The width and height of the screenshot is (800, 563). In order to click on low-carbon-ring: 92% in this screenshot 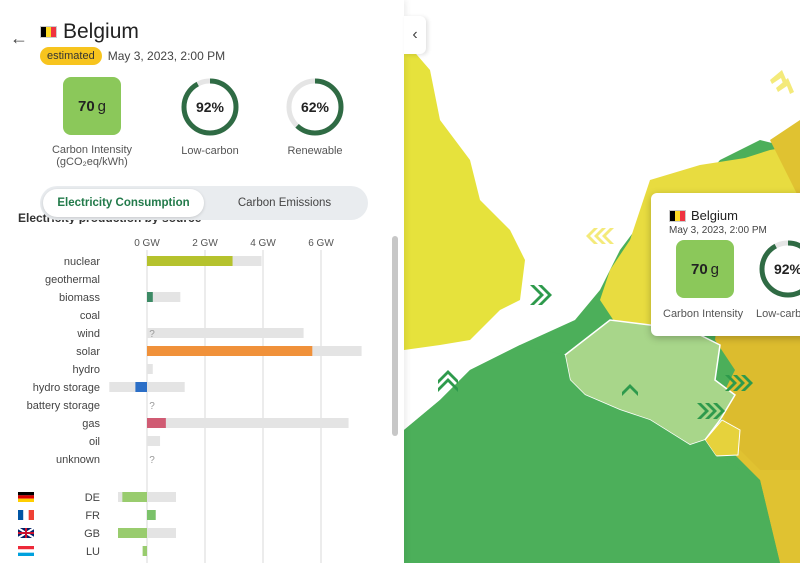, I will do `click(210, 107)`.